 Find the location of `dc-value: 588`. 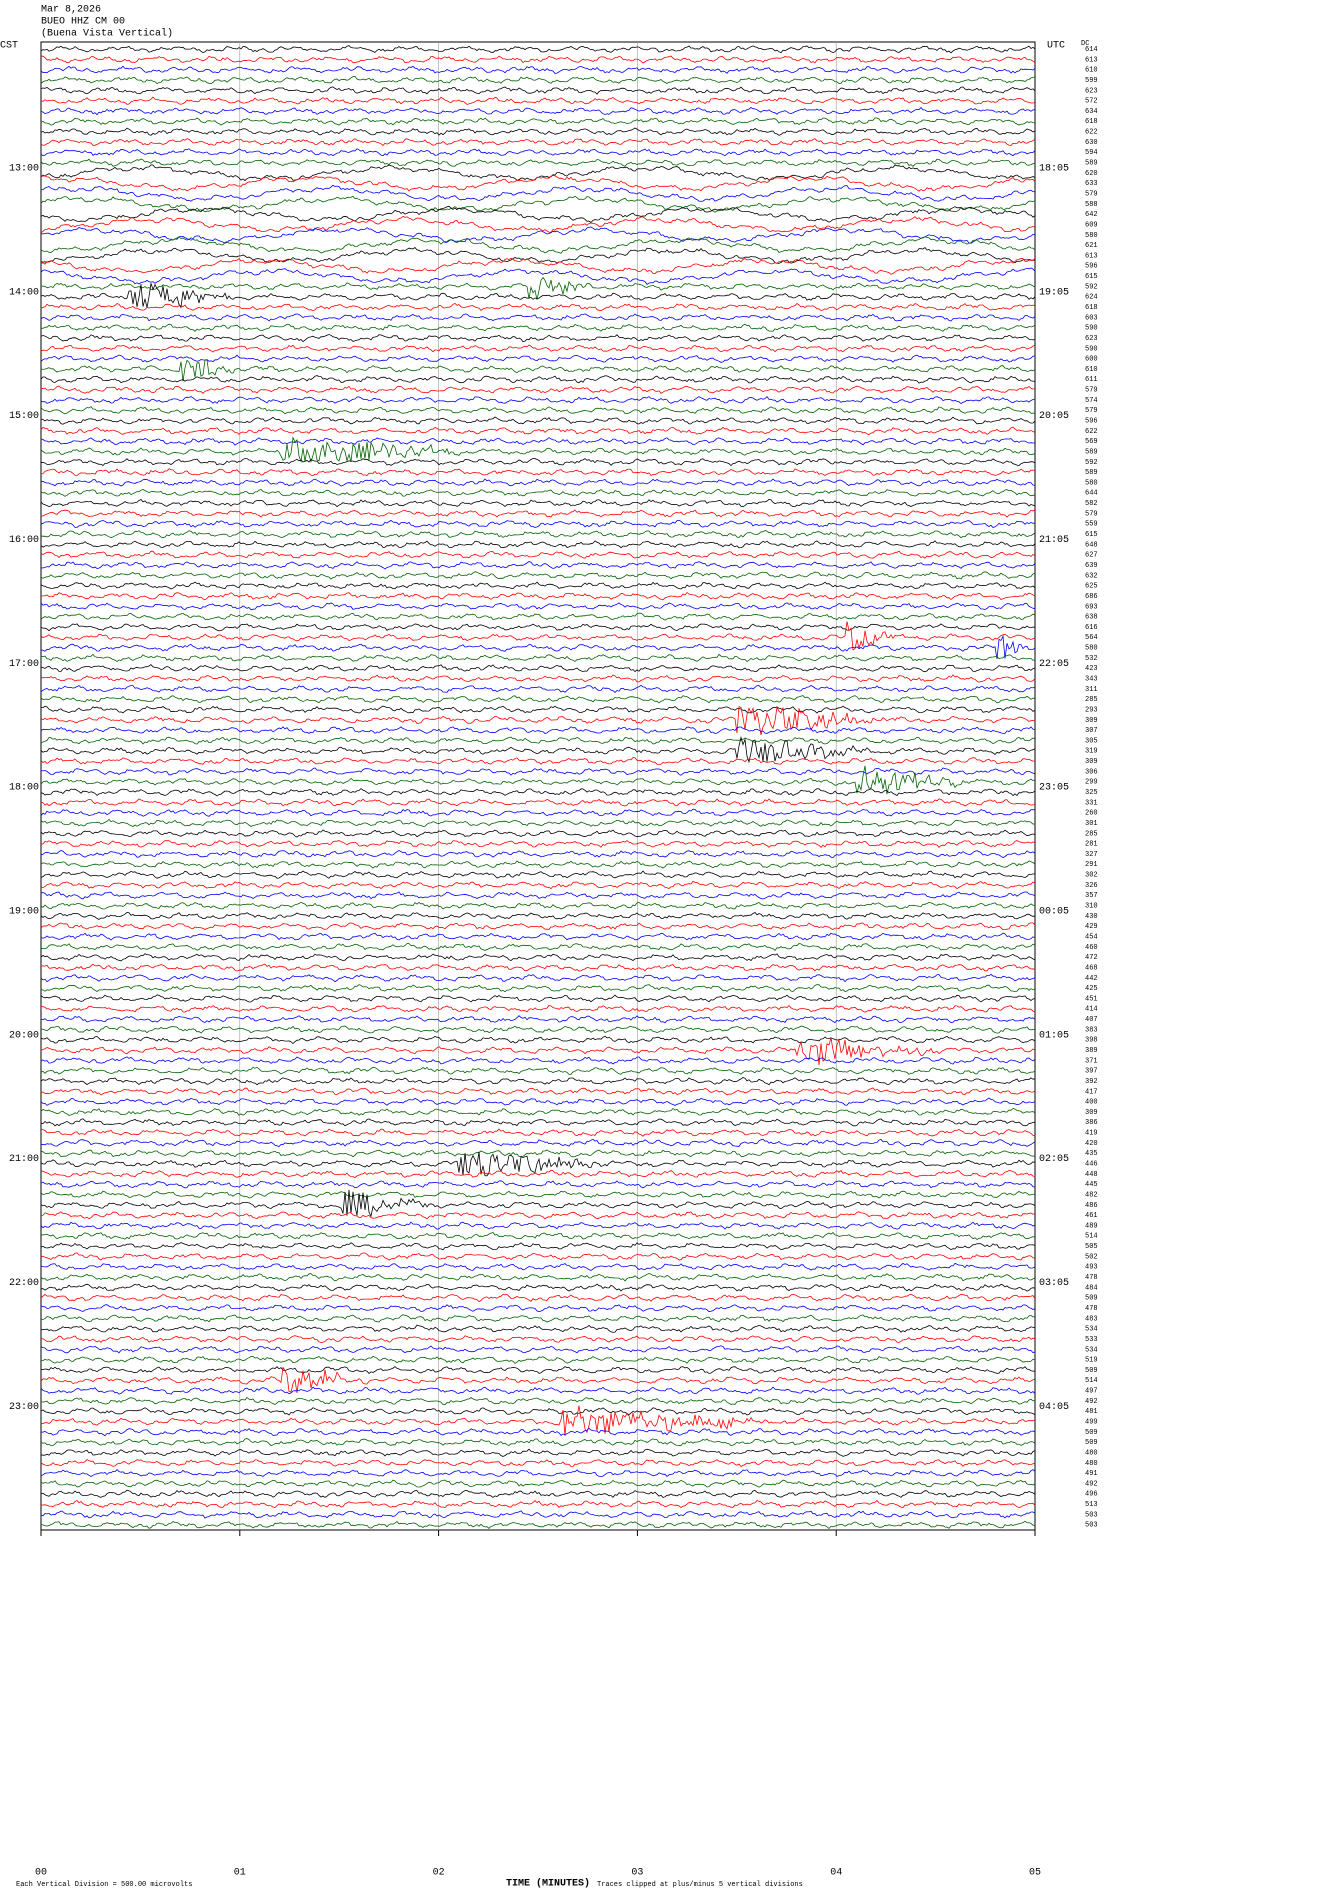

dc-value: 588 is located at coordinates (1091, 205).